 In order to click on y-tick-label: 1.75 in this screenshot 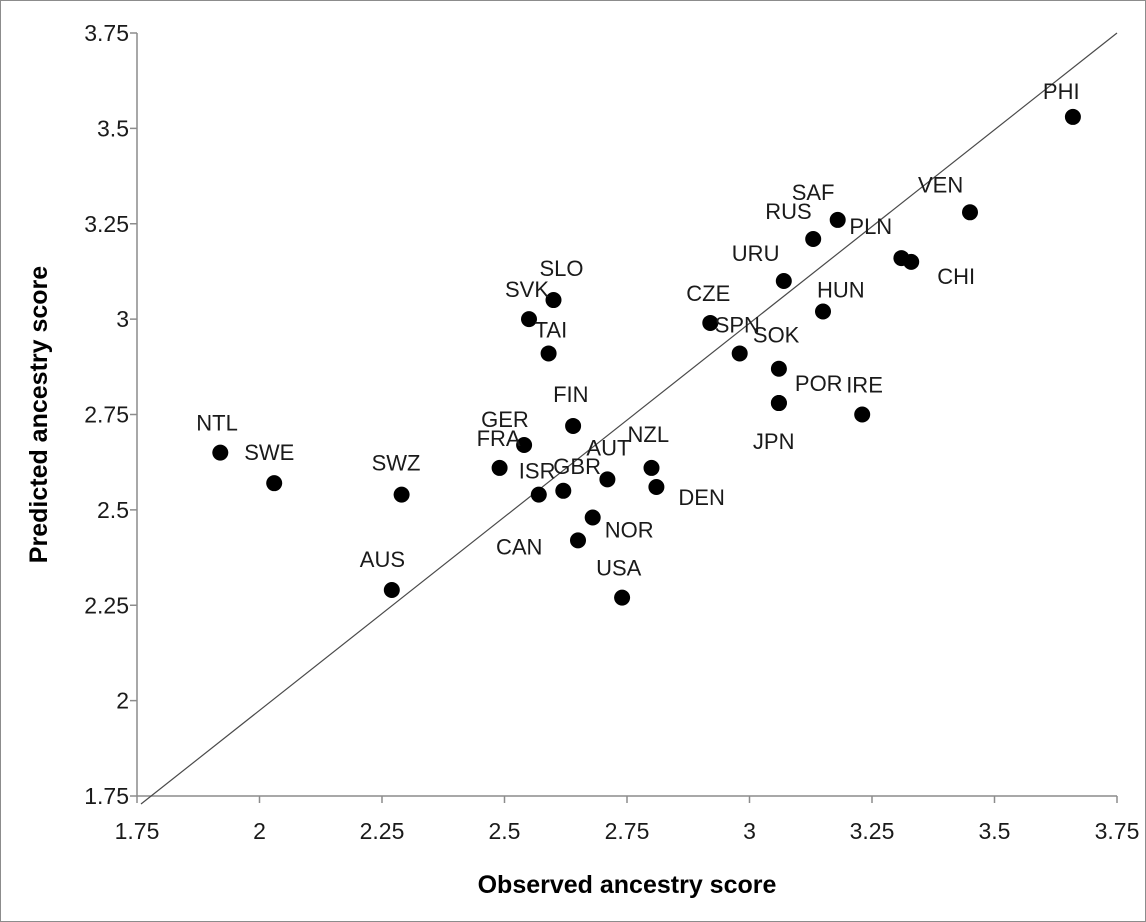, I will do `click(106, 796)`.